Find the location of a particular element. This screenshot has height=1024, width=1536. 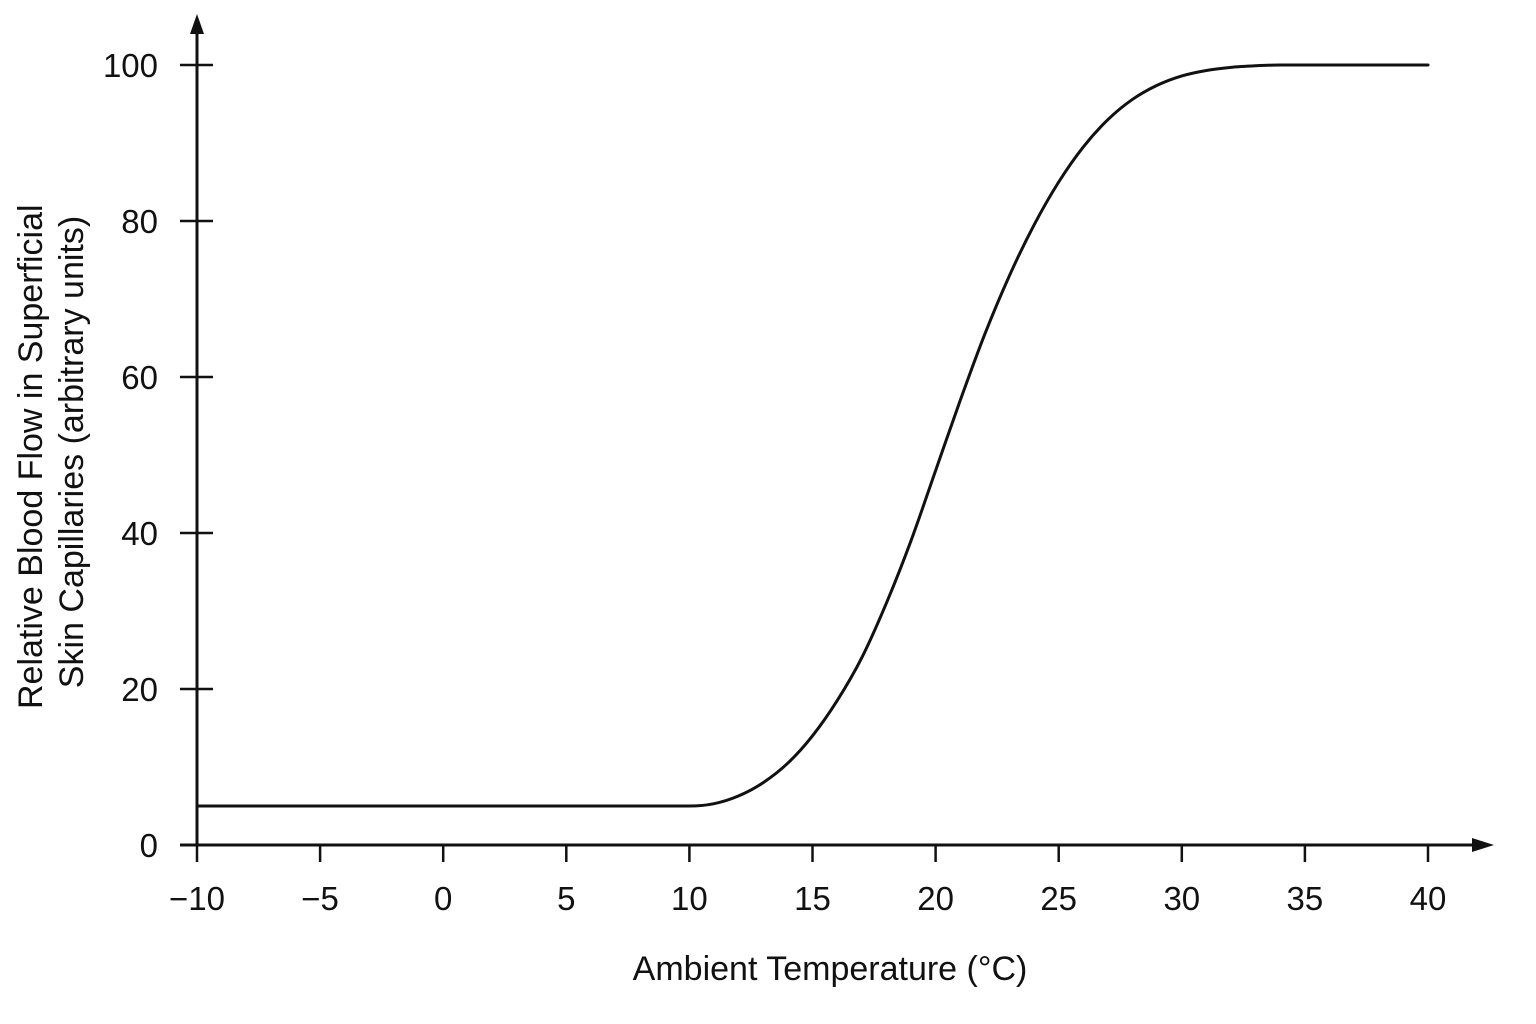

y-tick-label: 40 is located at coordinates (139, 533).